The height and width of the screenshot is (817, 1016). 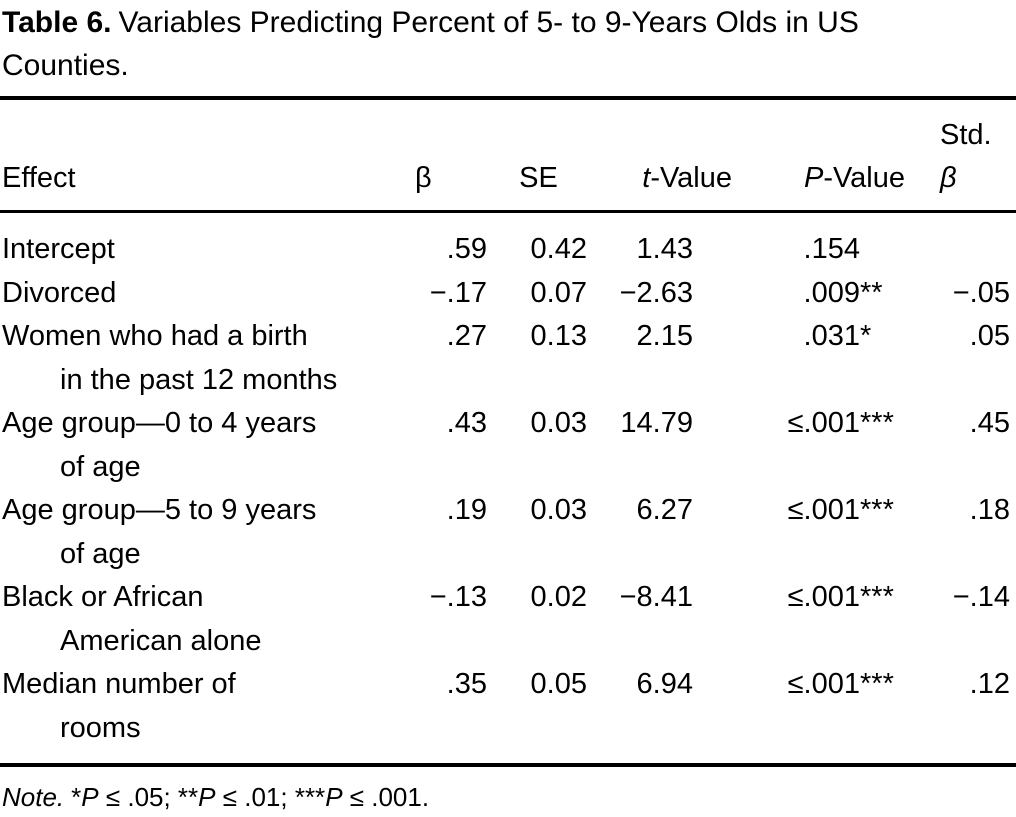 What do you see at coordinates (960, 242) in the screenshot?
I see `std-beta-cell` at bounding box center [960, 242].